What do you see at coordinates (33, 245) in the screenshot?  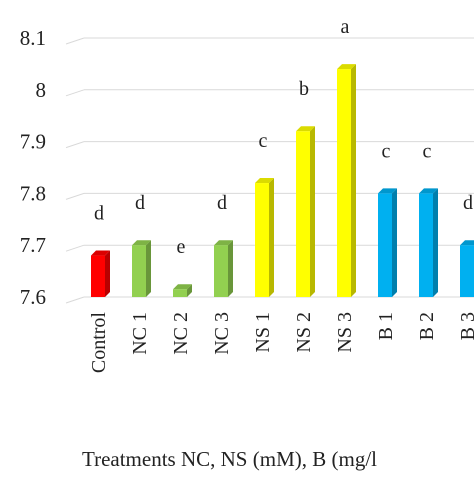 I see `y-tick-label: 7.7` at bounding box center [33, 245].